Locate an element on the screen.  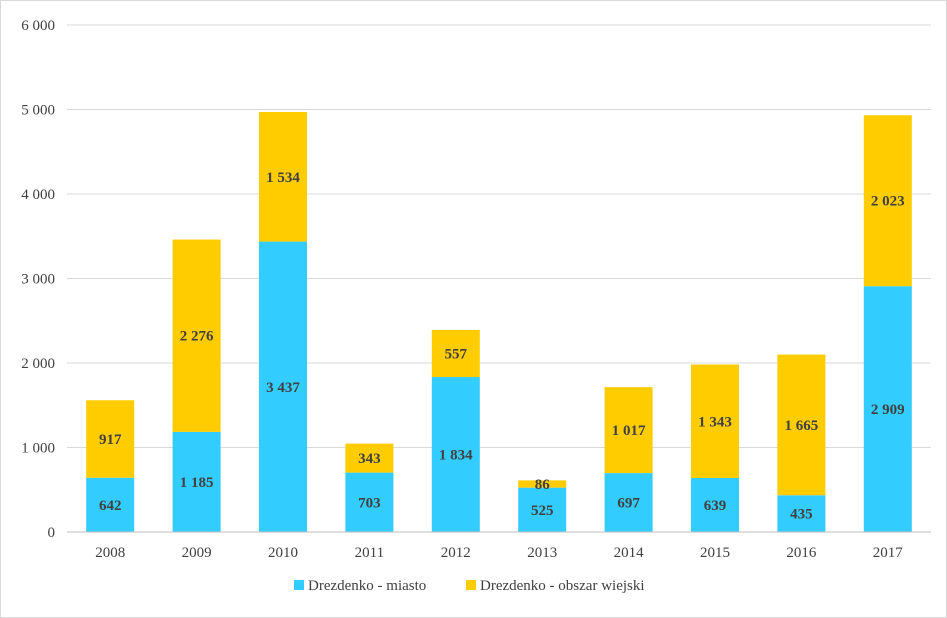
bar-miasto-2010 is located at coordinates (283, 387).